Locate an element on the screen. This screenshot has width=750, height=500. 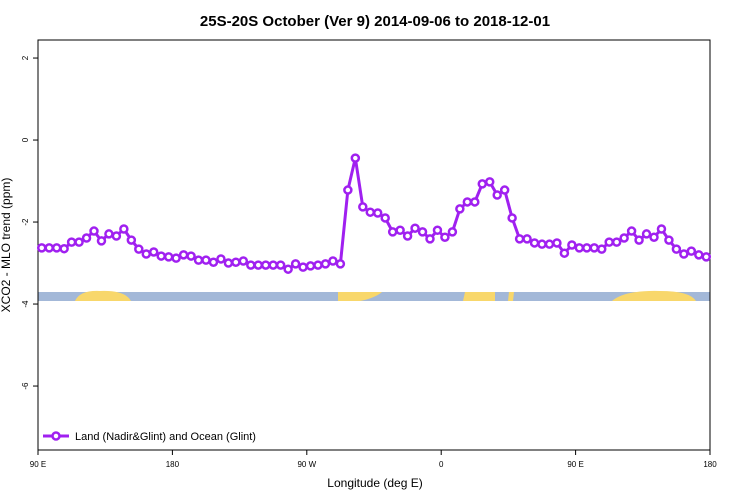
x-axis-label: Longitude (deg E) is located at coordinates (374, 483).